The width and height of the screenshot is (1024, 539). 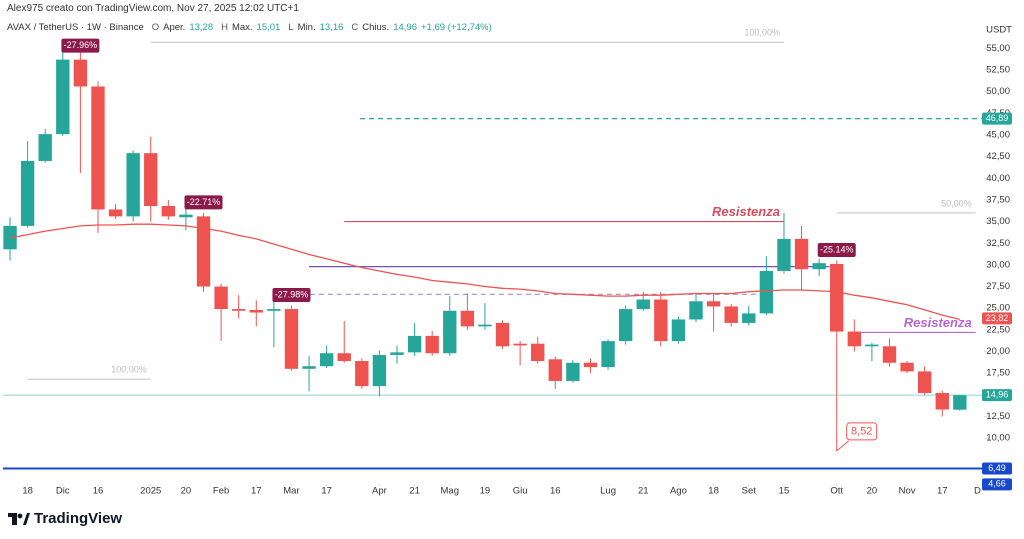 I want to click on x-tick-label: 21, so click(x=643, y=491).